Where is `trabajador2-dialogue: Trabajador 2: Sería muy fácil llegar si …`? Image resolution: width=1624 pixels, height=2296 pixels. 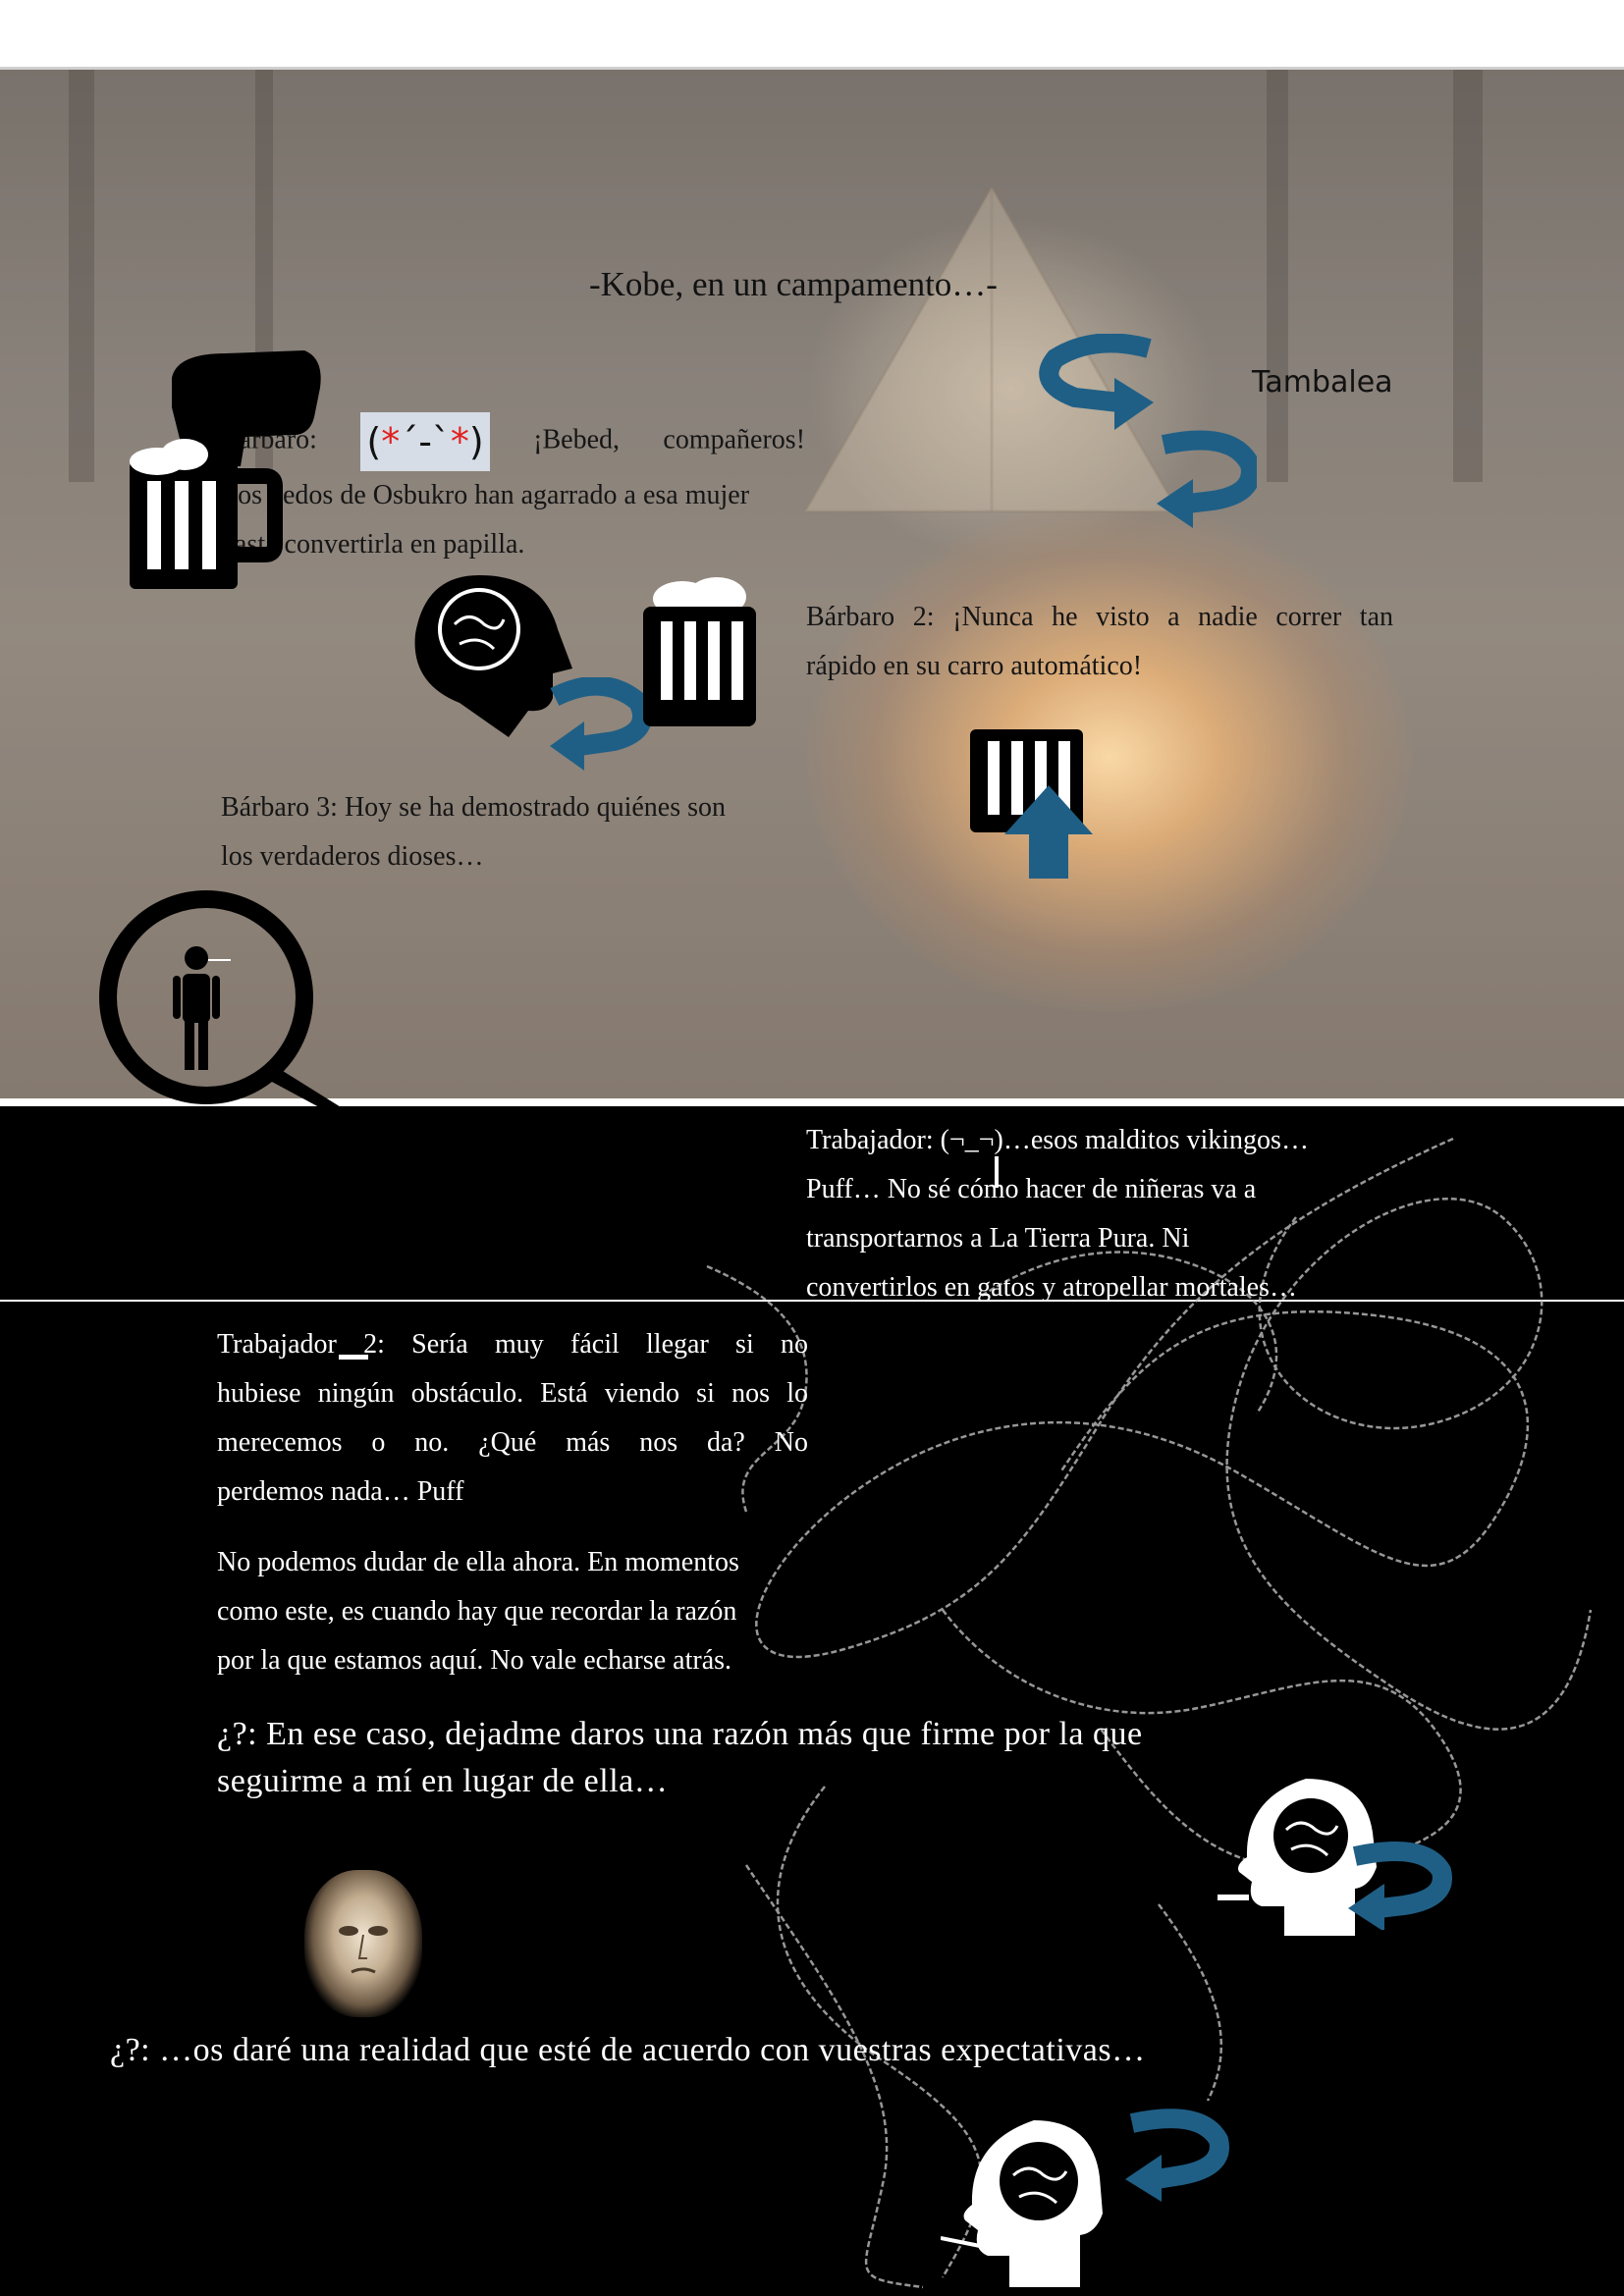 trabajador2-dialogue: Trabajador 2: Sería muy fácil llegar si … is located at coordinates (512, 1418).